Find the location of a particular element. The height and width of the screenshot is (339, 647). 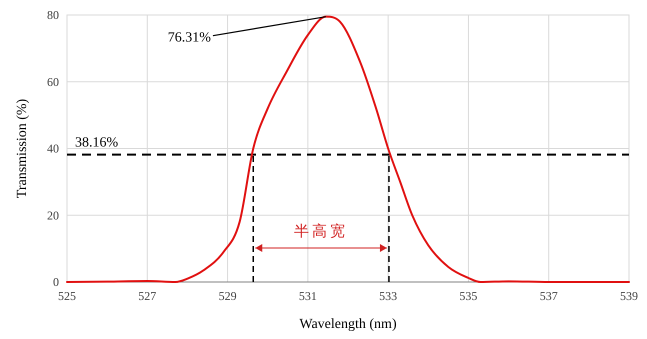

y-tick-label: 0 is located at coordinates (56, 282).